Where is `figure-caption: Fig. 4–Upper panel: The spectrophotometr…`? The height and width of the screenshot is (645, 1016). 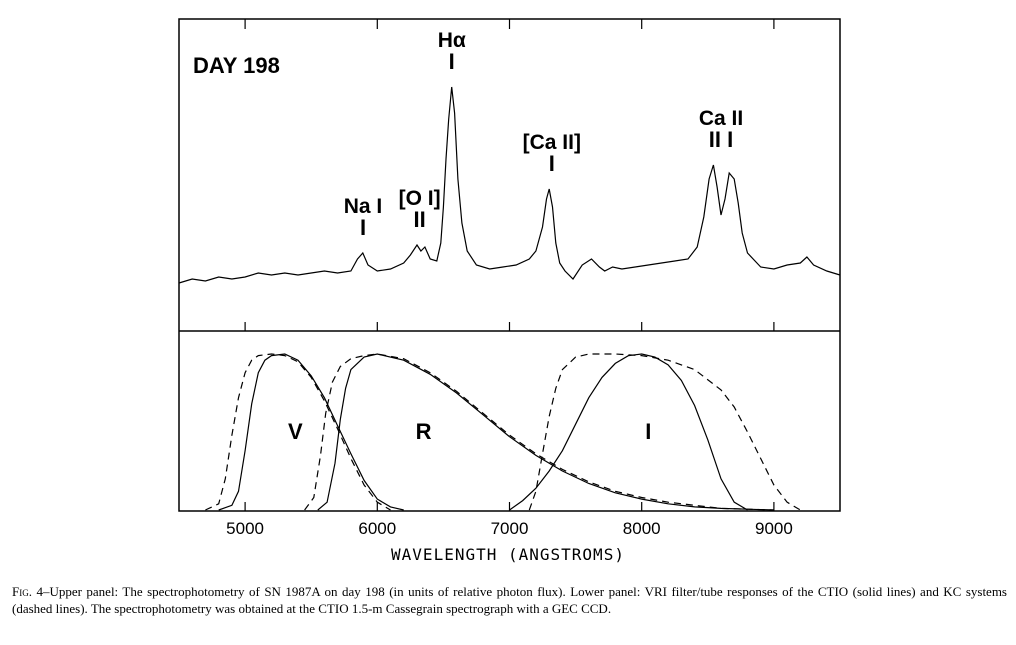 figure-caption: Fig. 4–Upper panel: The spectrophotometr… is located at coordinates (509, 600).